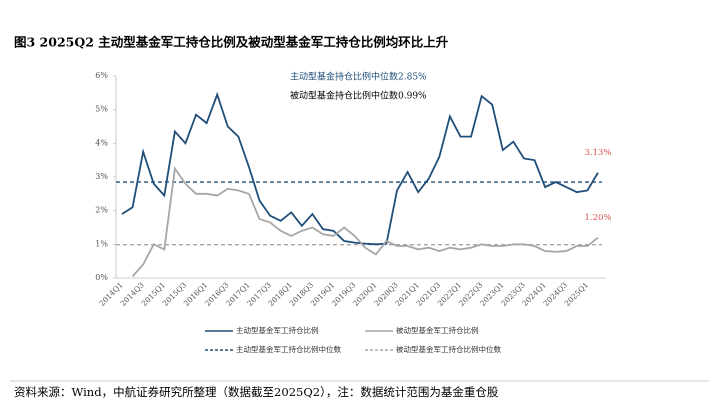 The width and height of the screenshot is (719, 403). Describe the element at coordinates (101, 210) in the screenshot. I see `y-tick-label: 2%` at that location.